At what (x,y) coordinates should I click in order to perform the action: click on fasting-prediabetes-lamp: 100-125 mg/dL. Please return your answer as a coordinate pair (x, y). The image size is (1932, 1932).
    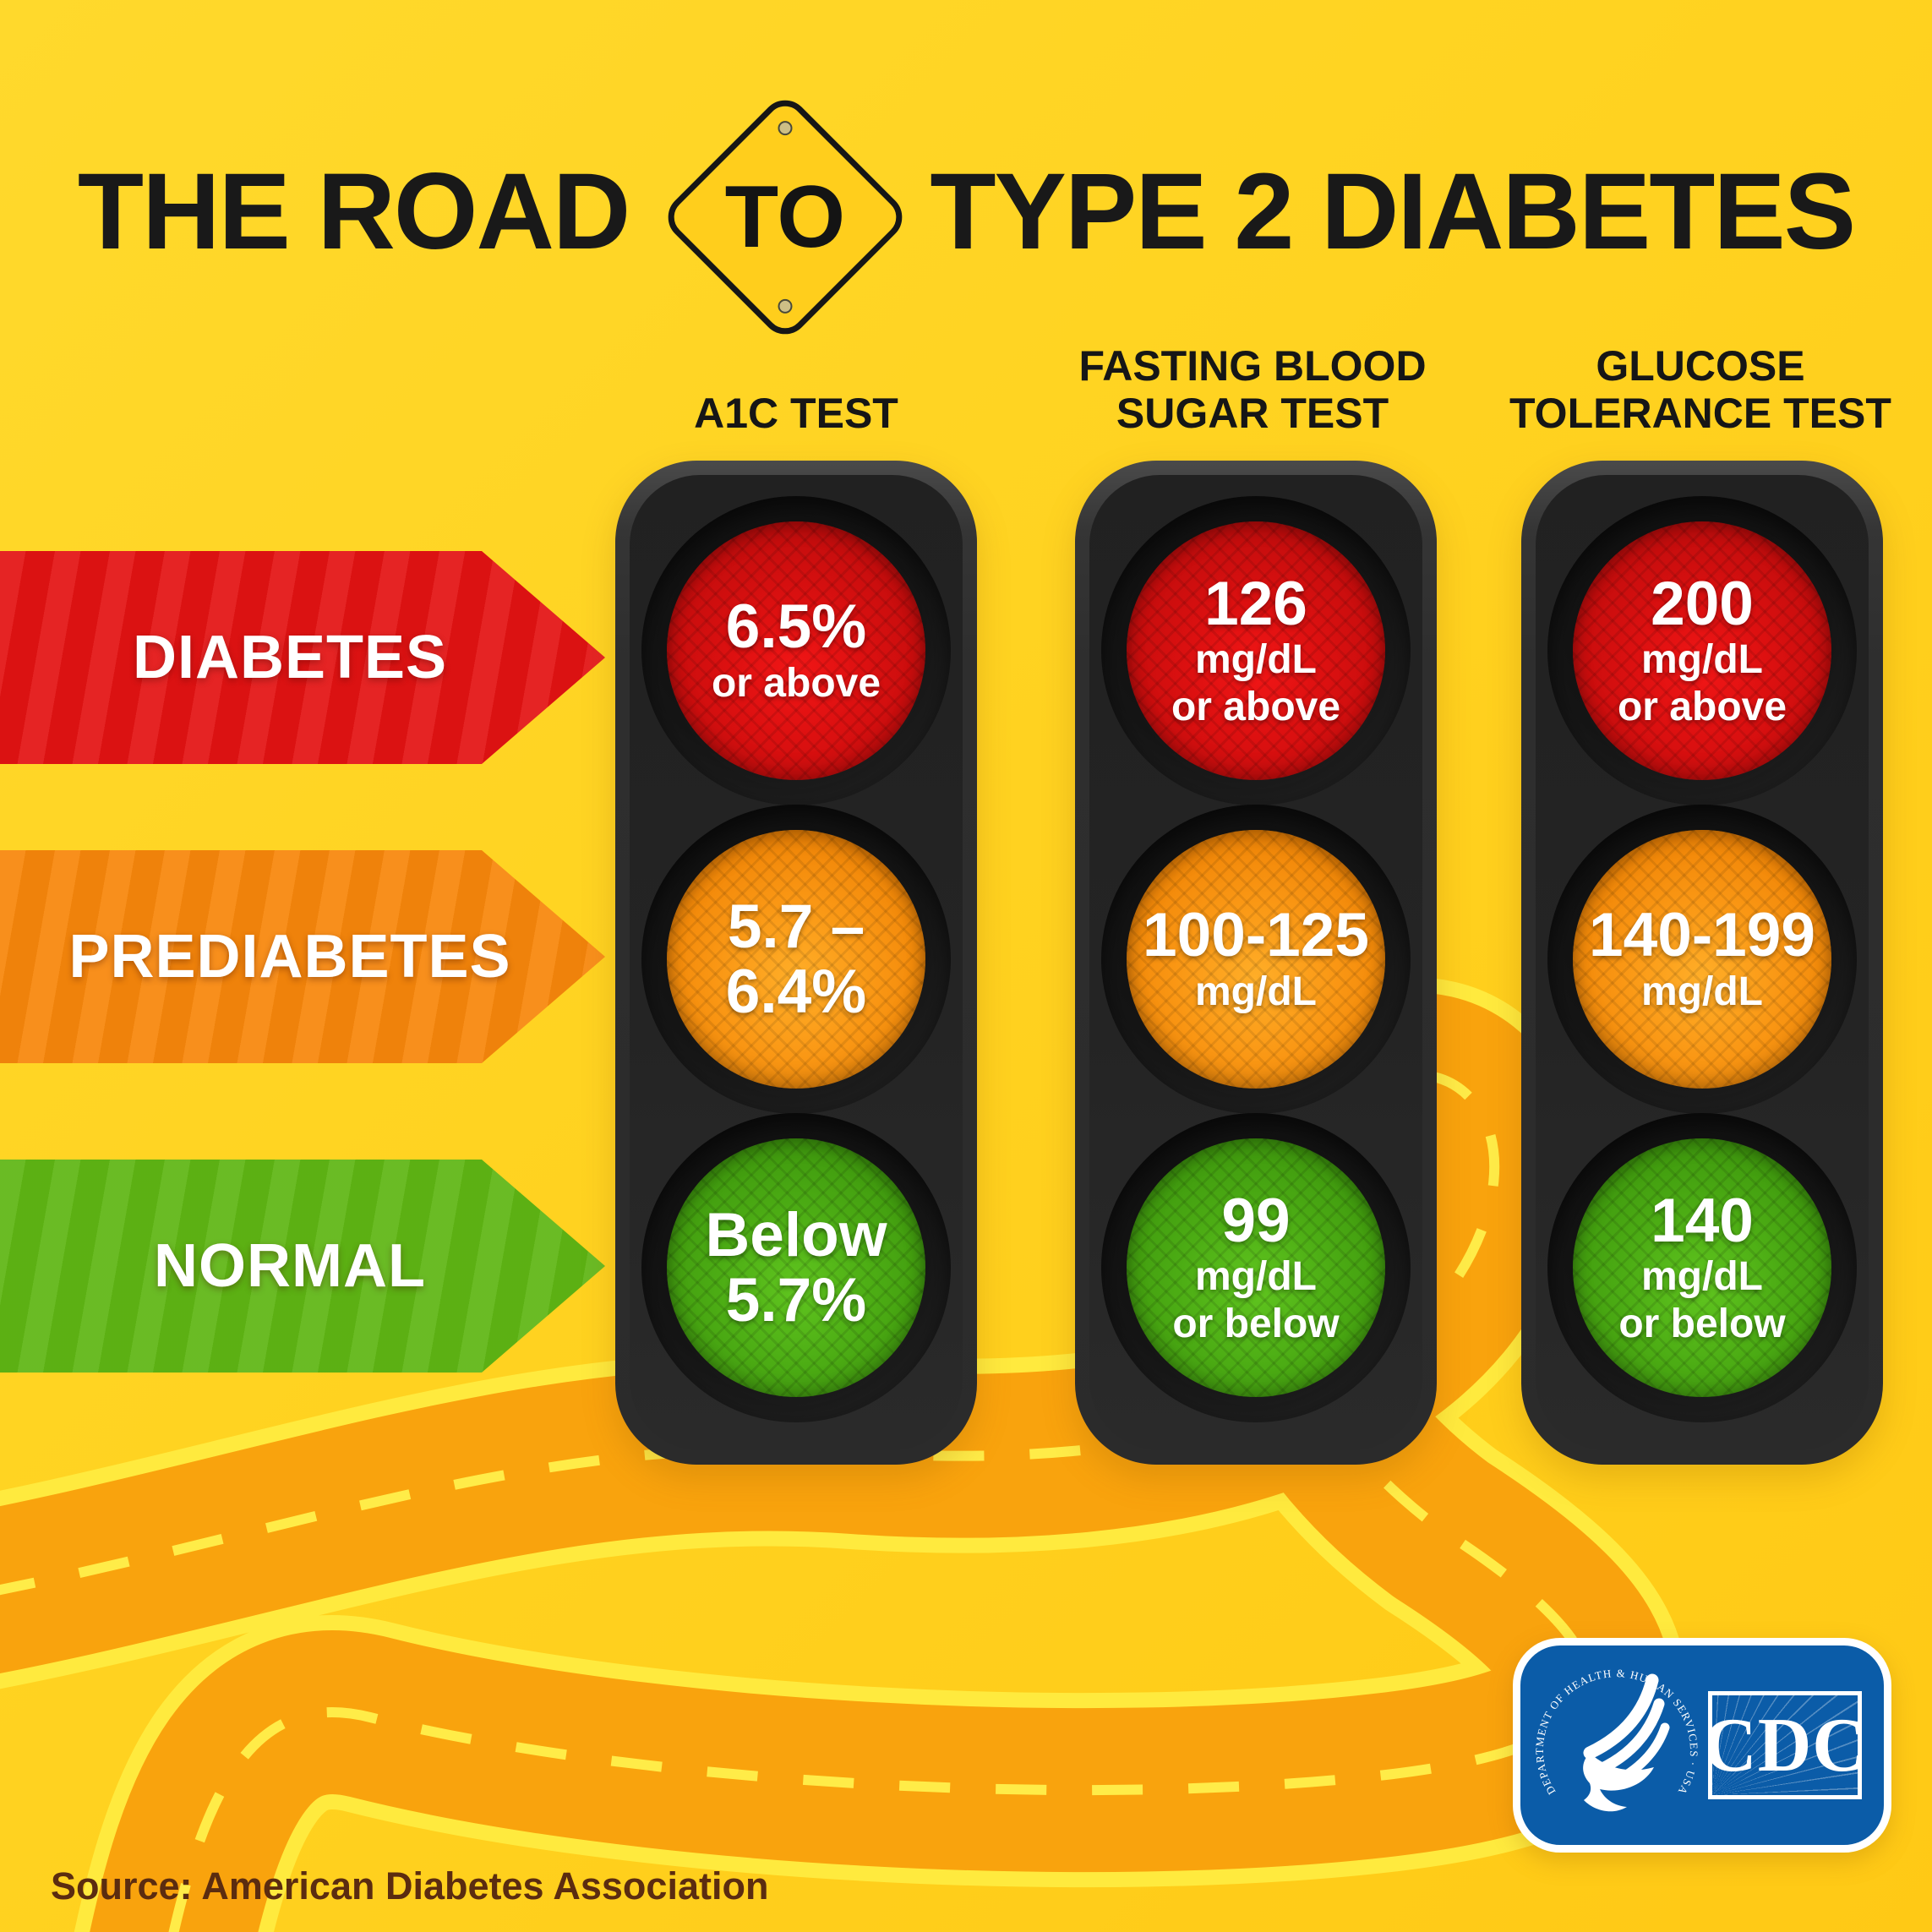
    Looking at the image, I should click on (1256, 959).